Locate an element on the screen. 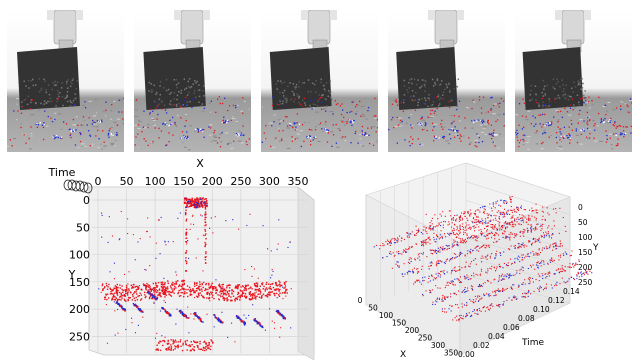 This screenshot has width=637, height=360. time-axis-title: Time is located at coordinates (62, 172).